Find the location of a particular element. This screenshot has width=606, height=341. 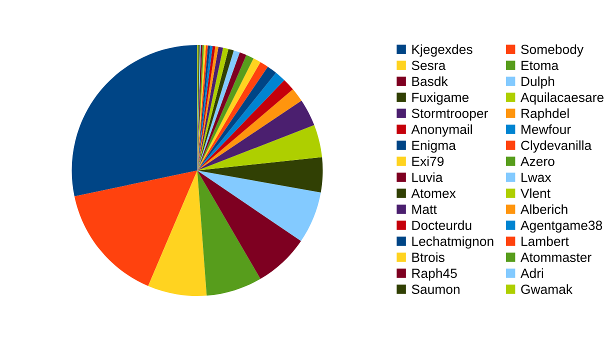

legend-label: Enigma is located at coordinates (434, 146).